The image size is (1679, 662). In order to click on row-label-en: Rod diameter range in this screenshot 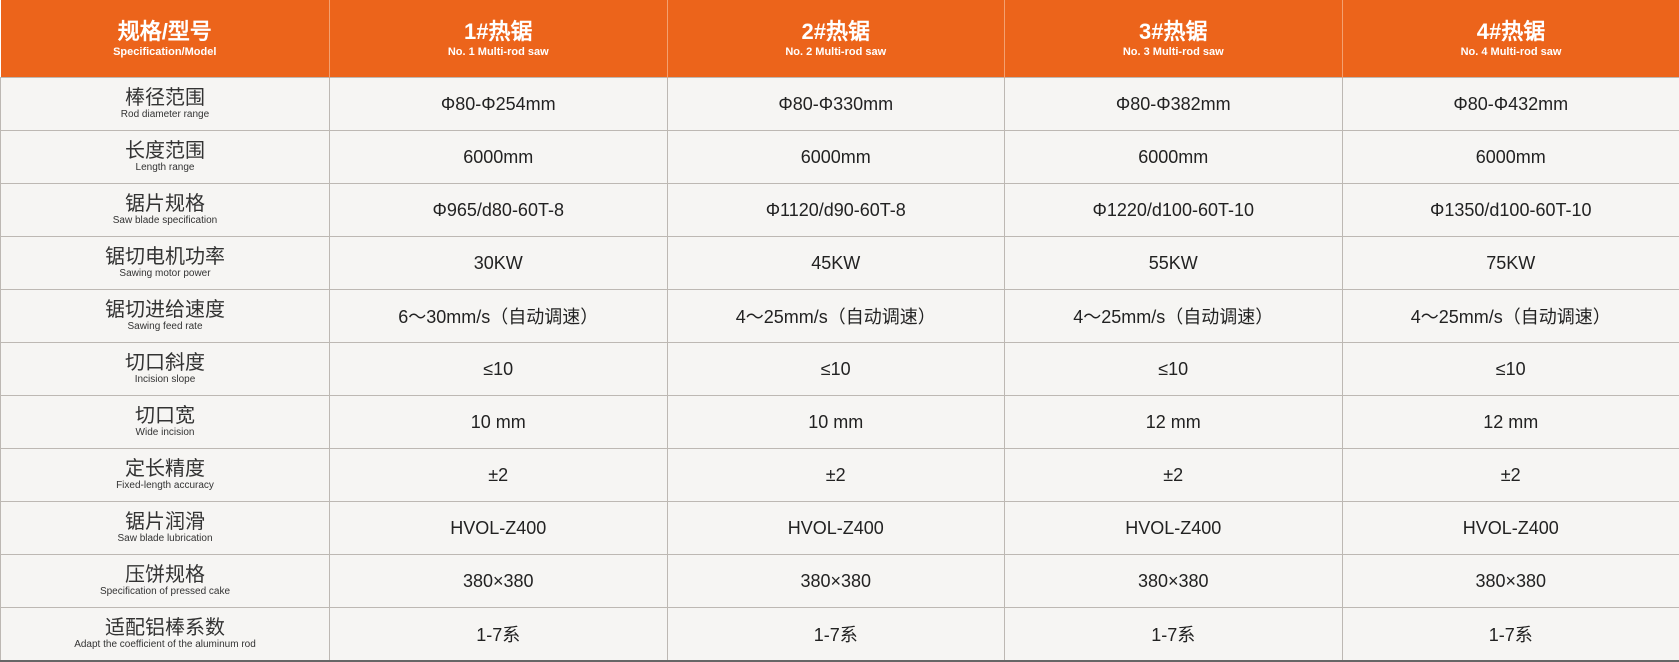, I will do `click(165, 115)`.